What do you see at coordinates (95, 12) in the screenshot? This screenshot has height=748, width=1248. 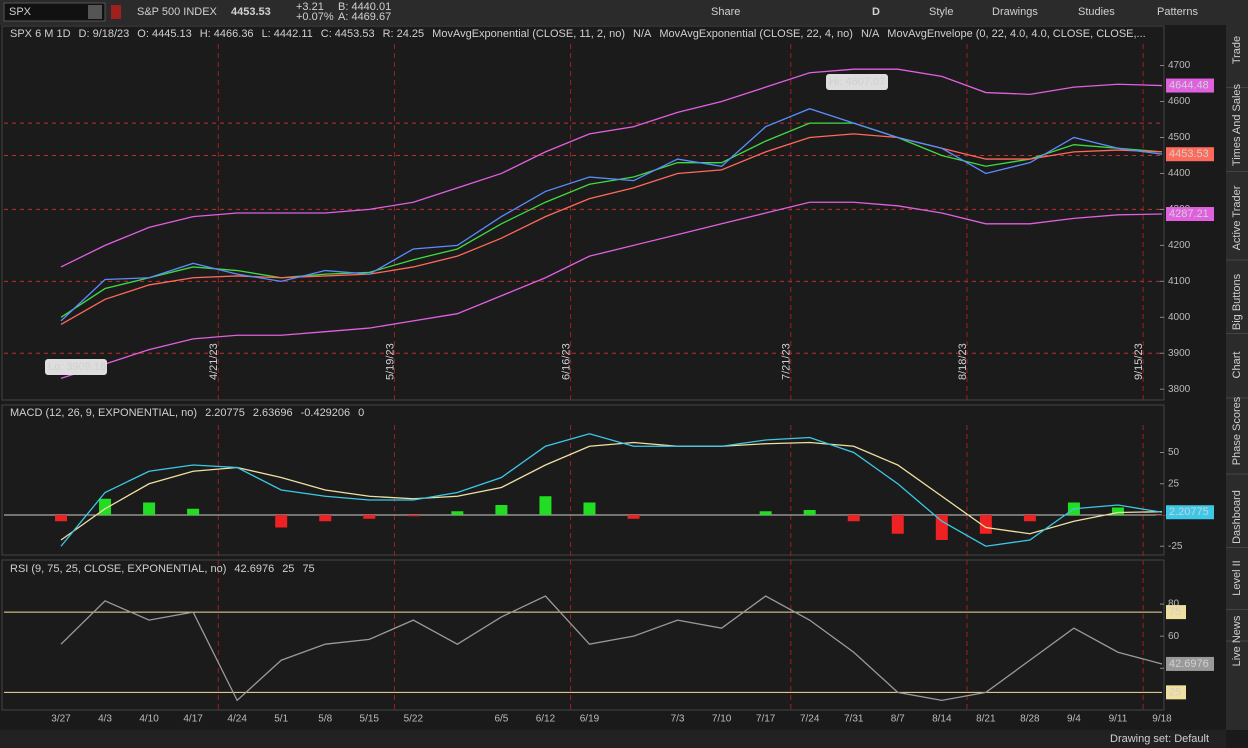 I see `symbol-dropdown` at bounding box center [95, 12].